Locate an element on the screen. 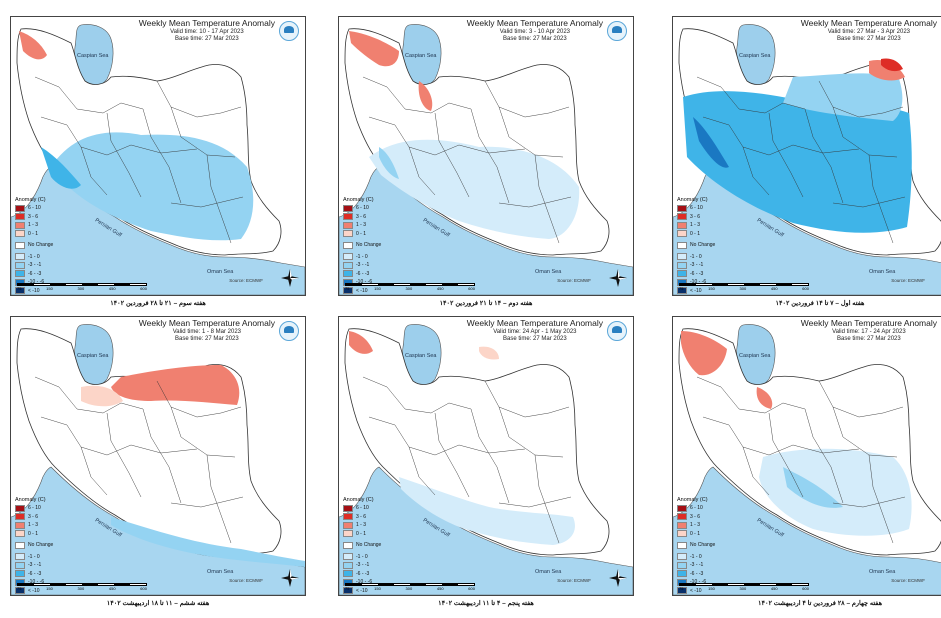  legend-entry: < -10 is located at coordinates (368, 291).